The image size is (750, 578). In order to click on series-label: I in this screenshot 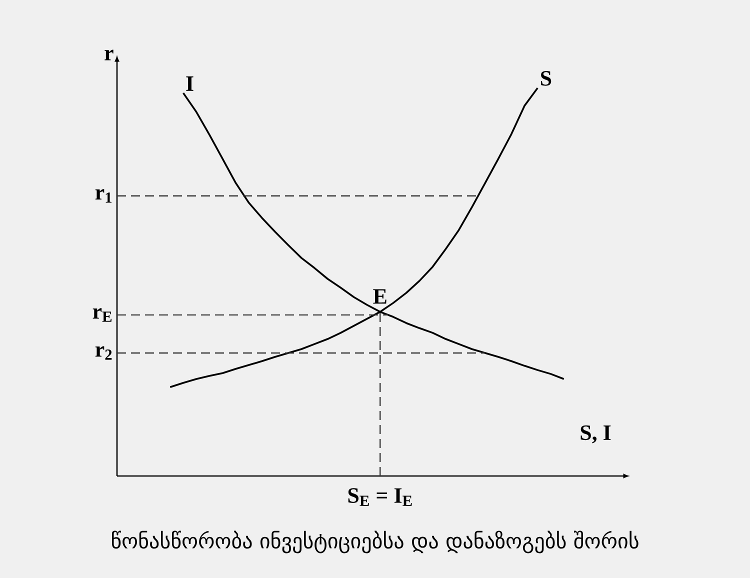, I will do `click(190, 83)`.